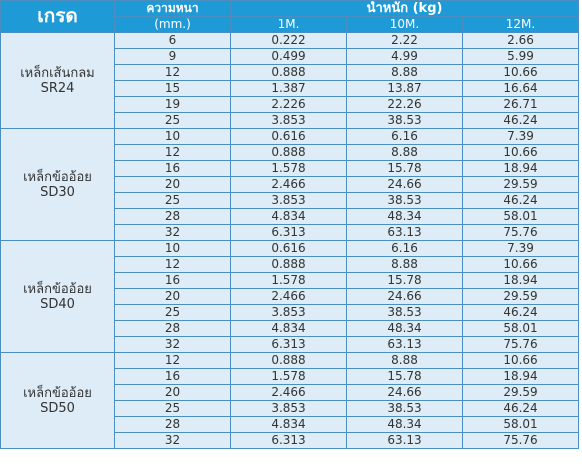 Image resolution: width=582 pixels, height=473 pixels. Describe the element at coordinates (172, 40) in the screenshot. I see `thickness-cell: 6` at that location.